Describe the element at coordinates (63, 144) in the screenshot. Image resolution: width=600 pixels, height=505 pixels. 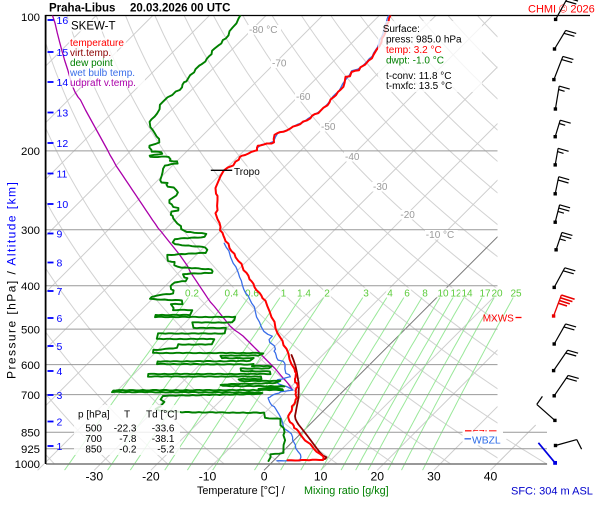
I see `svg-text: 12` at that location.